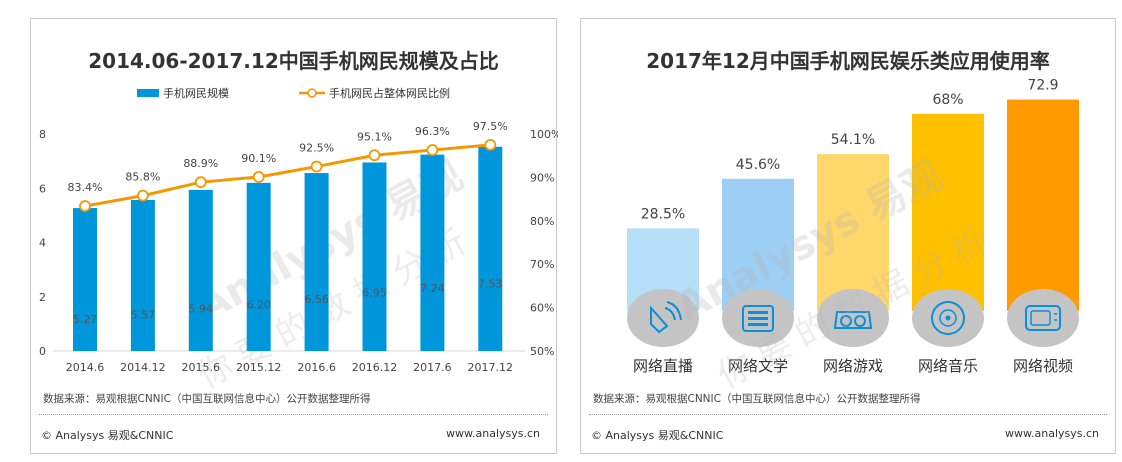  Describe the element at coordinates (287, 175) in the screenshot. I see `line-series` at that location.